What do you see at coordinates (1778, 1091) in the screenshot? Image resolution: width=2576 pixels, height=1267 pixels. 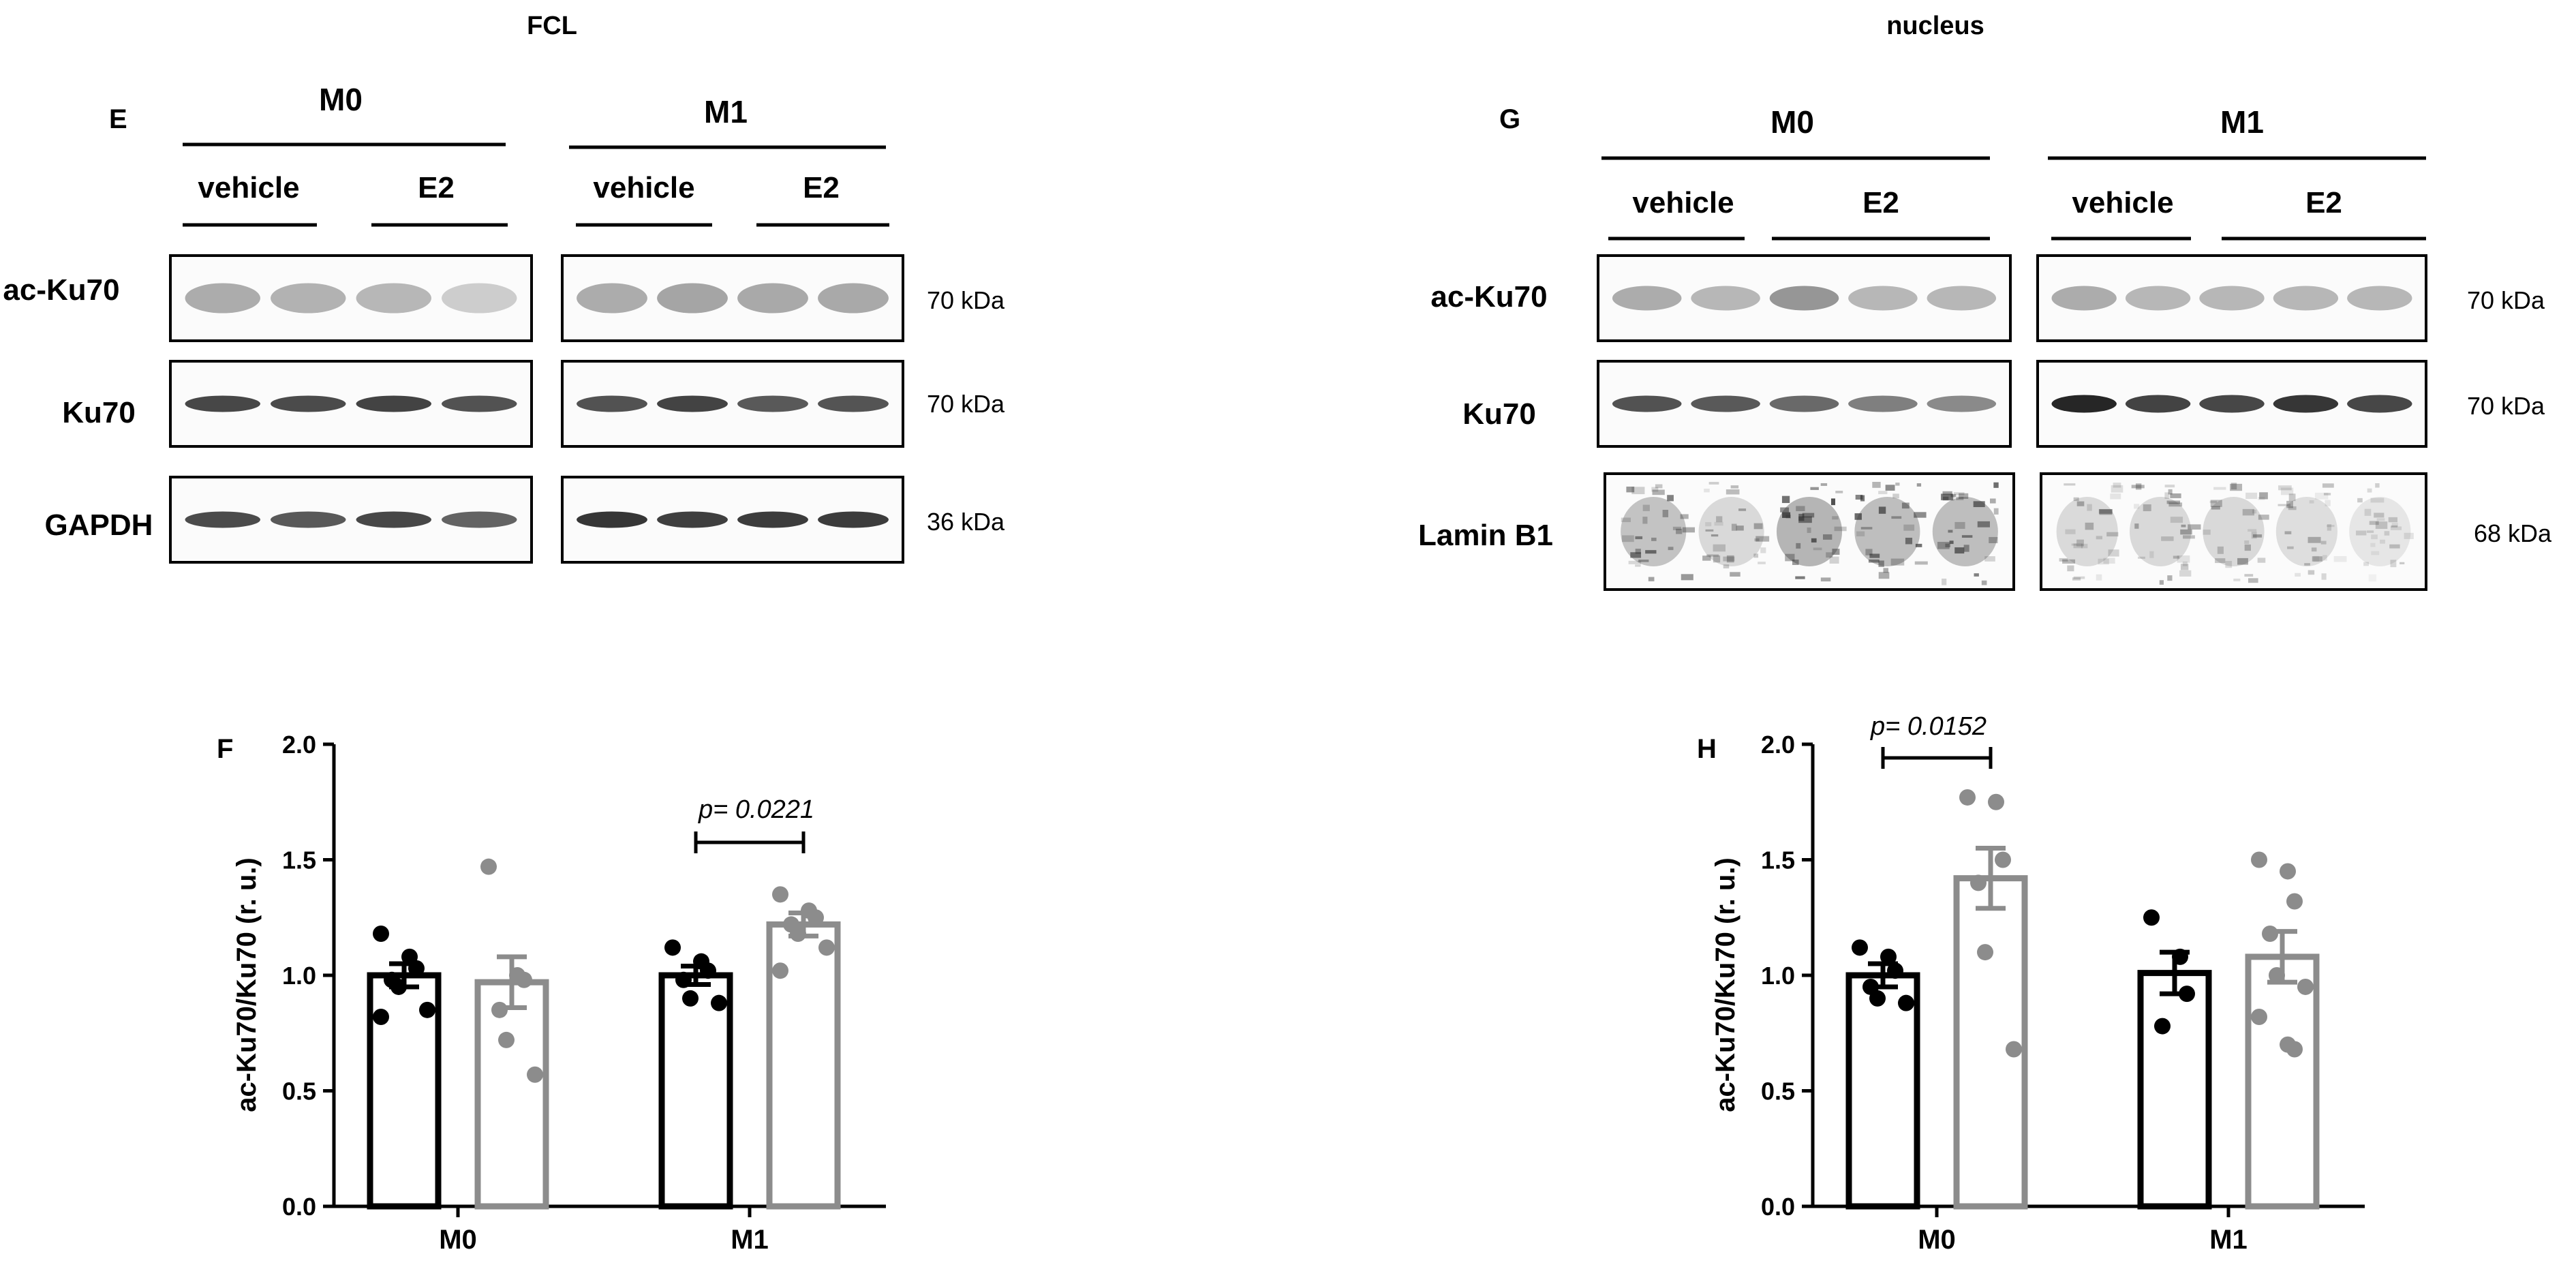 I see `y-tick-label: 0.5` at bounding box center [1778, 1091].